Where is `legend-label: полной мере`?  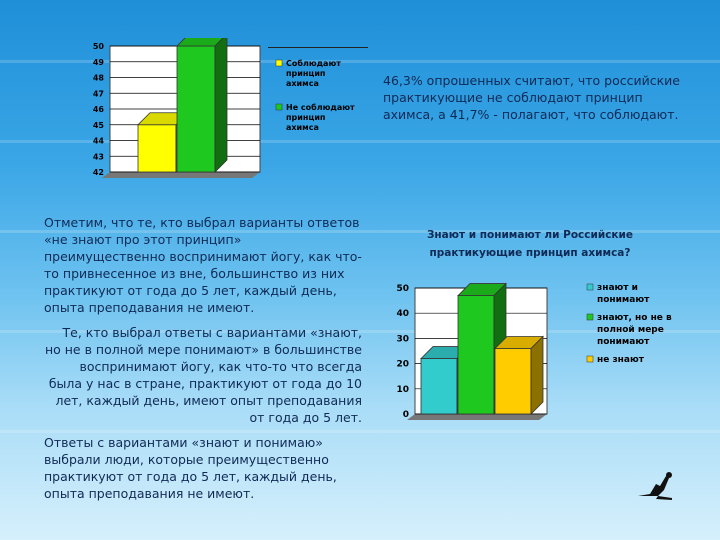 legend-label: полной мере is located at coordinates (630, 330).